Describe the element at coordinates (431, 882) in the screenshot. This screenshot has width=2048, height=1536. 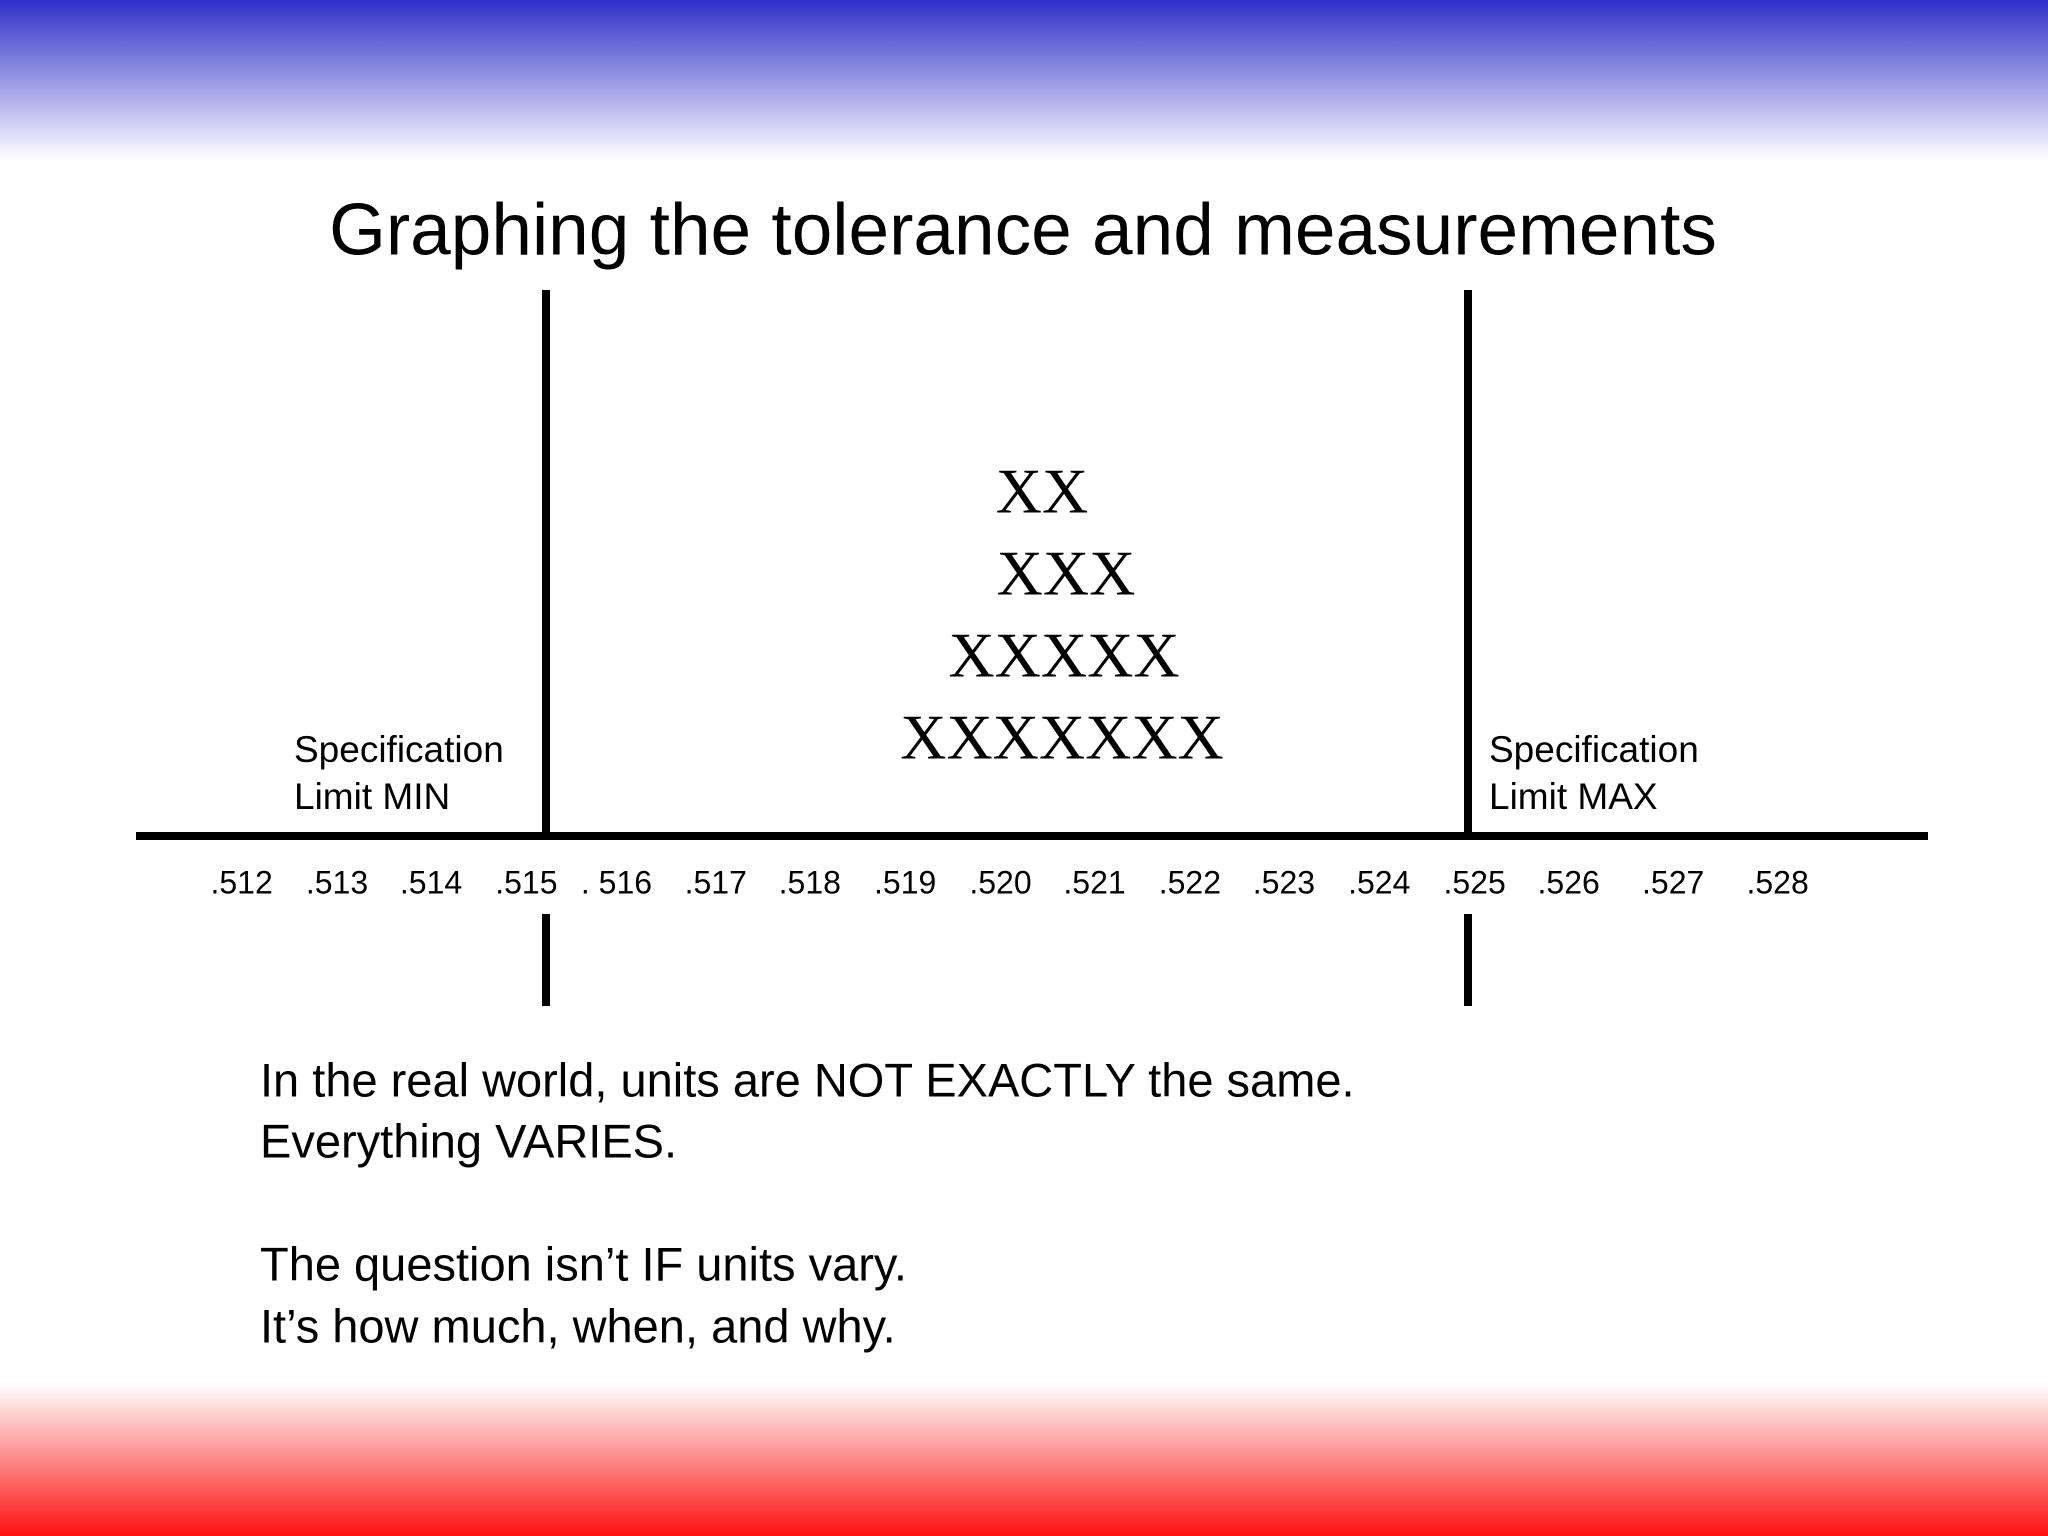
I see `scale-label: .514` at that location.